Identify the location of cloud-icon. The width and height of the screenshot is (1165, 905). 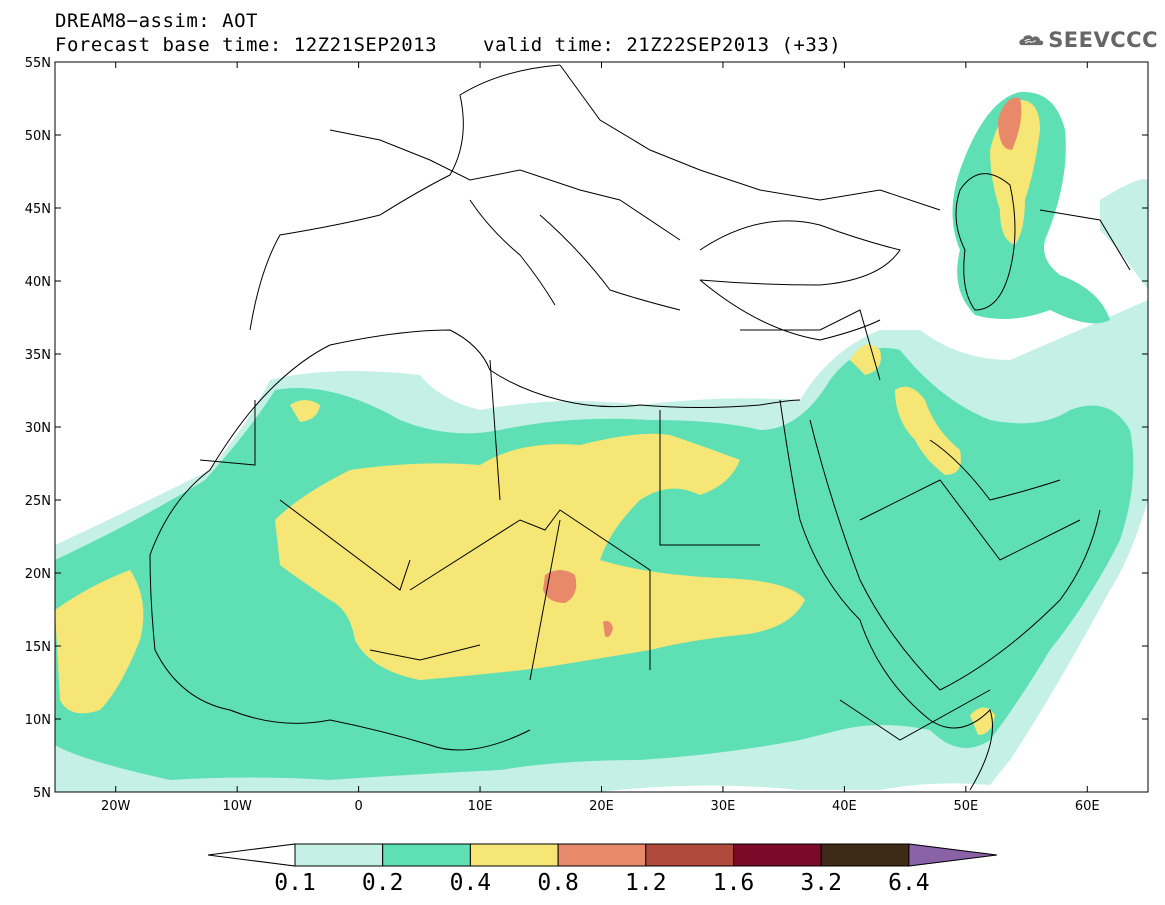
(1031, 40).